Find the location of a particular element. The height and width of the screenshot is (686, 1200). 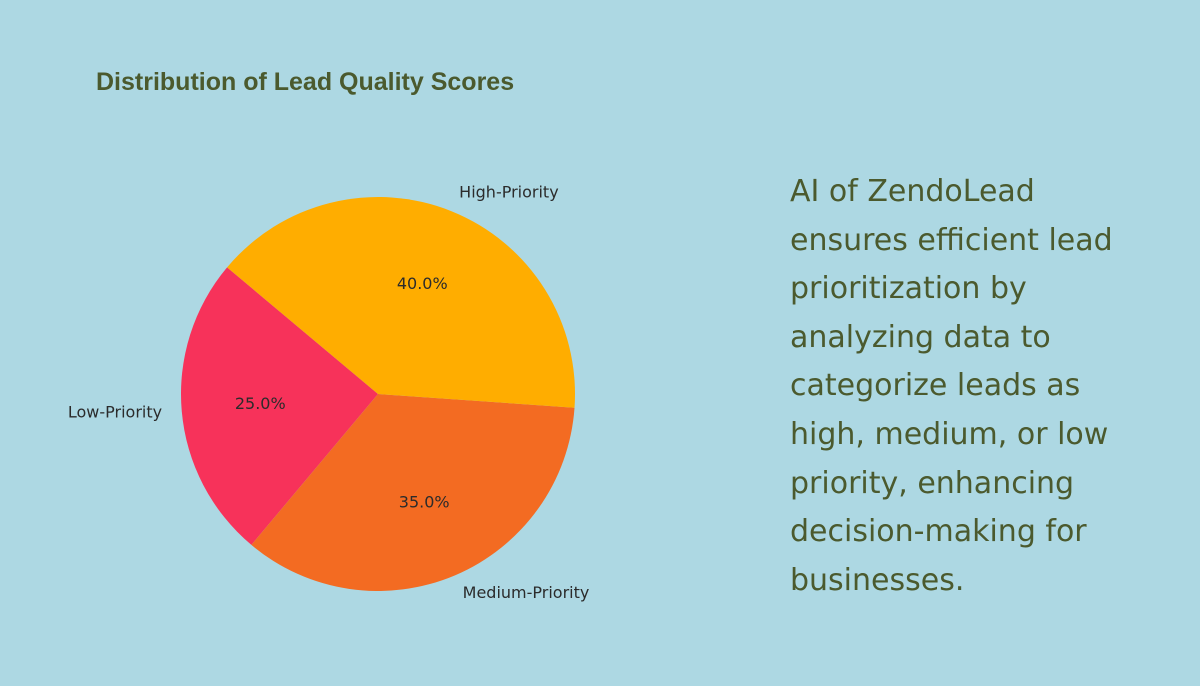

pie-slice-medium-priority is located at coordinates (413, 492).